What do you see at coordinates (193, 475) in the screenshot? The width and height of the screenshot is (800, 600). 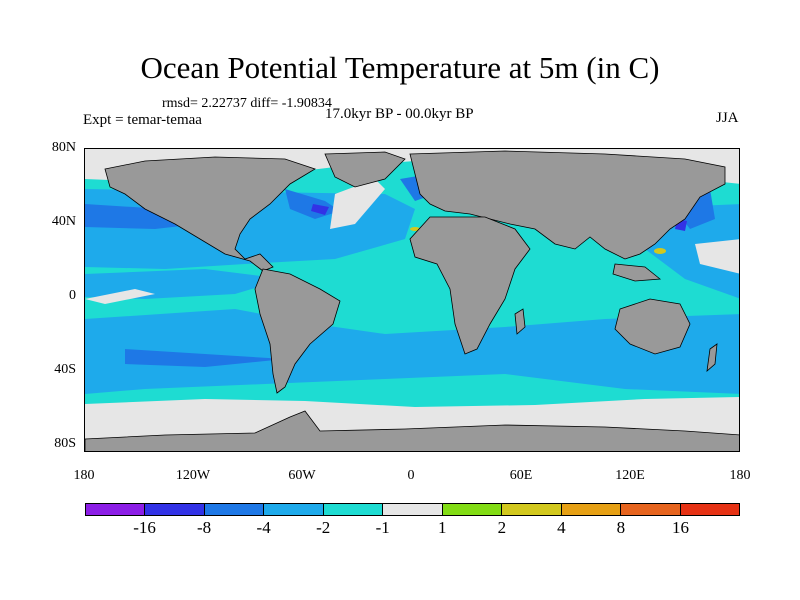 I see `x-axis-label: 120W` at bounding box center [193, 475].